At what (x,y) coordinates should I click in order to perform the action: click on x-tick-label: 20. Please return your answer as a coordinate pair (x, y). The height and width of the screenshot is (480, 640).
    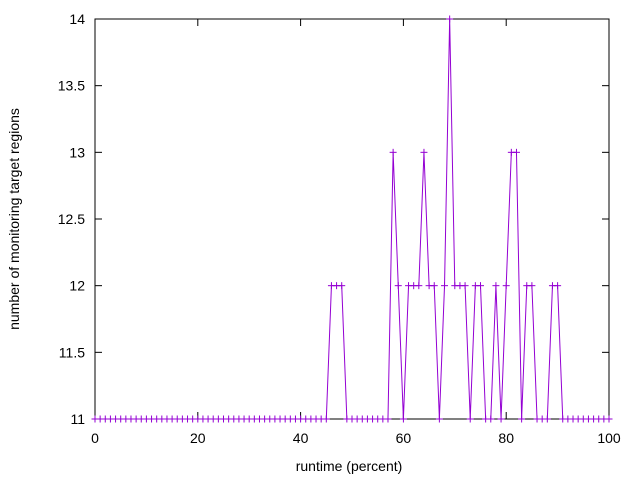
    Looking at the image, I should click on (198, 438).